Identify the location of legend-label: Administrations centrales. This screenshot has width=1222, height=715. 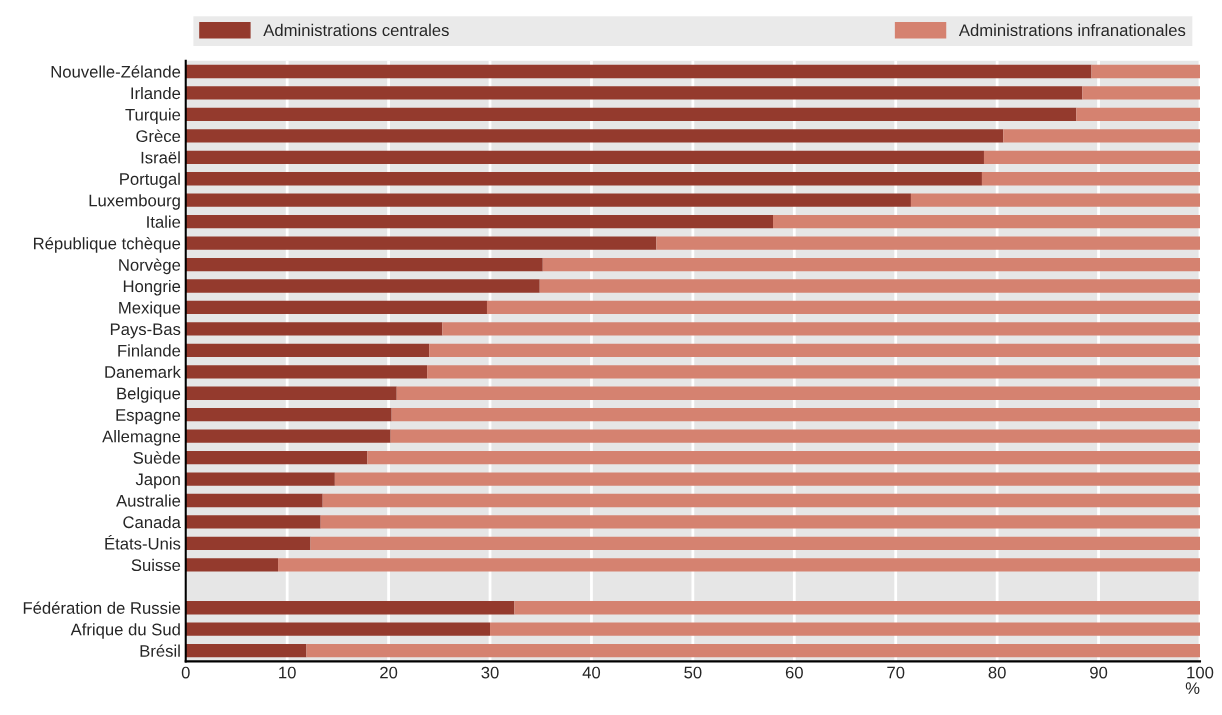
(356, 30).